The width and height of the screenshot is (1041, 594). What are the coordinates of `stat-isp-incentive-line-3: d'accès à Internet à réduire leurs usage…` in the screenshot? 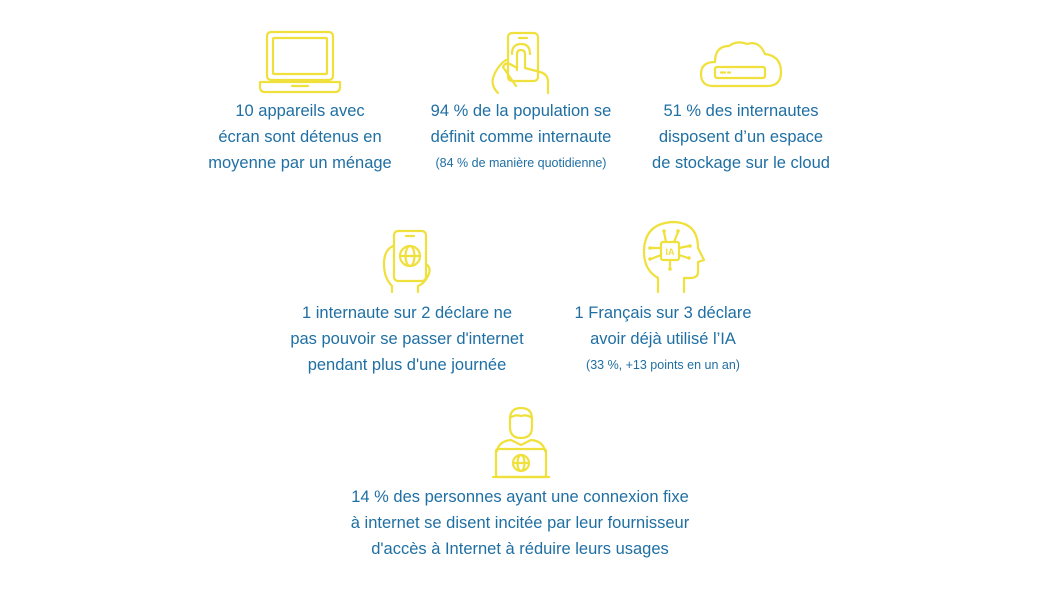 It's located at (520, 549).